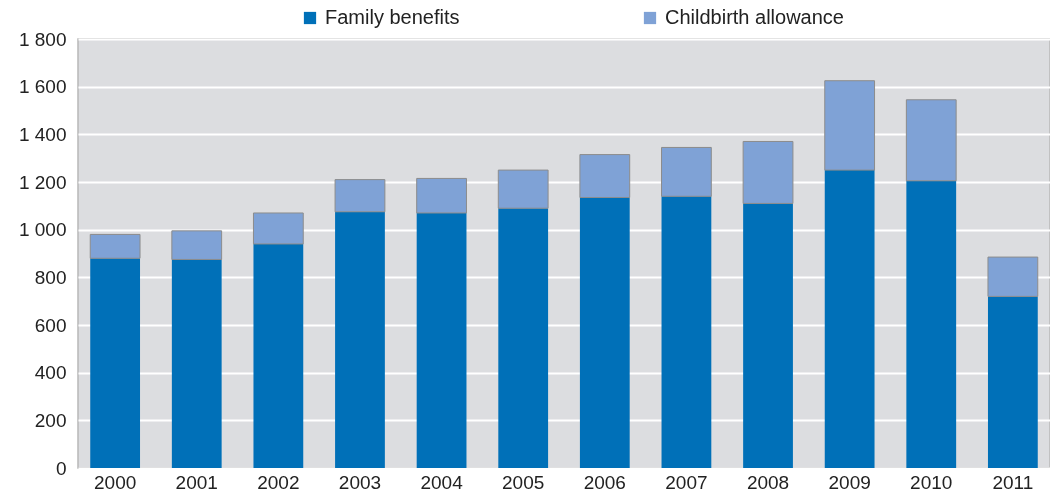  I want to click on x-tick-label: 2003, so click(360, 482).